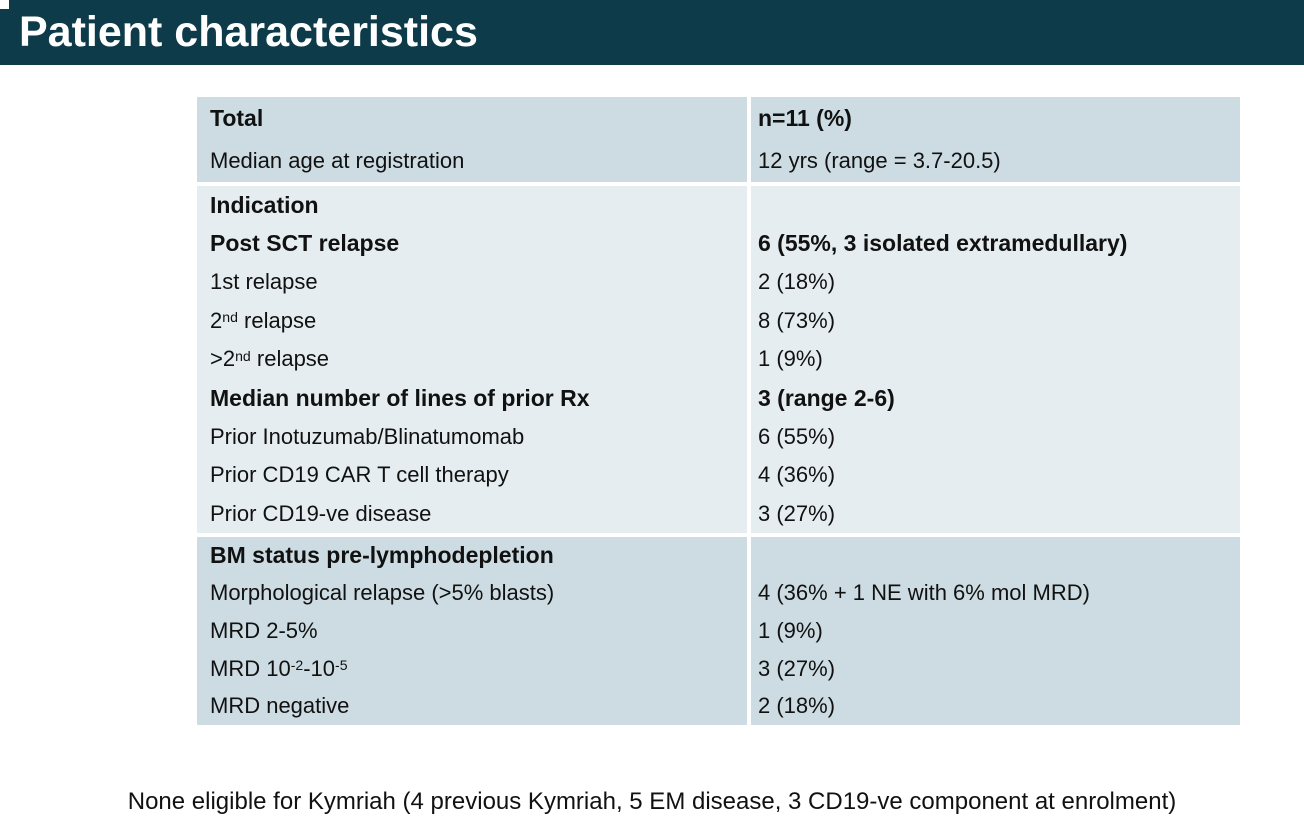 The width and height of the screenshot is (1304, 827). I want to click on row-label: 1st relapse, so click(264, 282).